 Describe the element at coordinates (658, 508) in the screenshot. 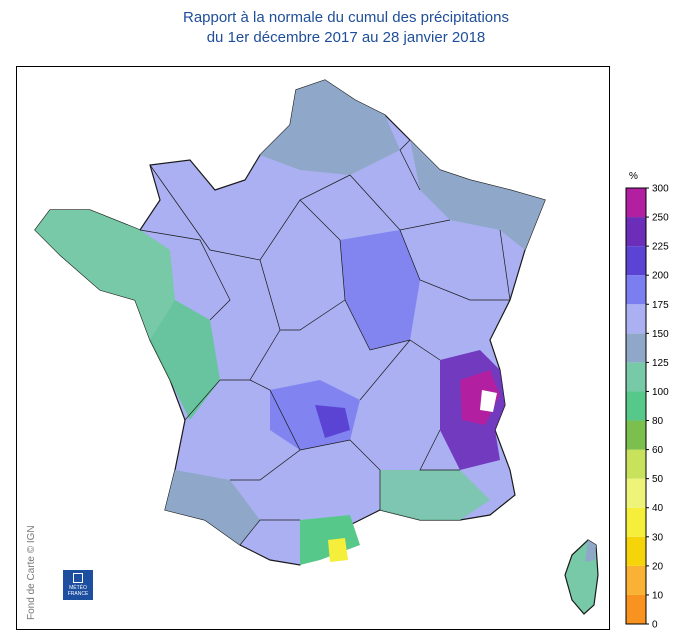

I see `legend-tick-label: 40` at that location.